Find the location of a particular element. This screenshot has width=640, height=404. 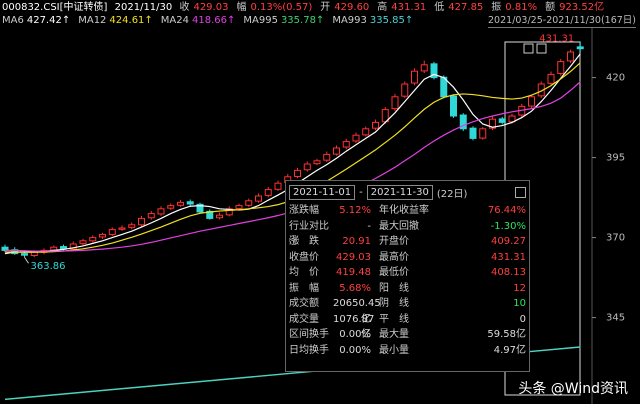

panel-row: 日均换手 0.00% 最小量 4.97亿 is located at coordinates (407, 351).